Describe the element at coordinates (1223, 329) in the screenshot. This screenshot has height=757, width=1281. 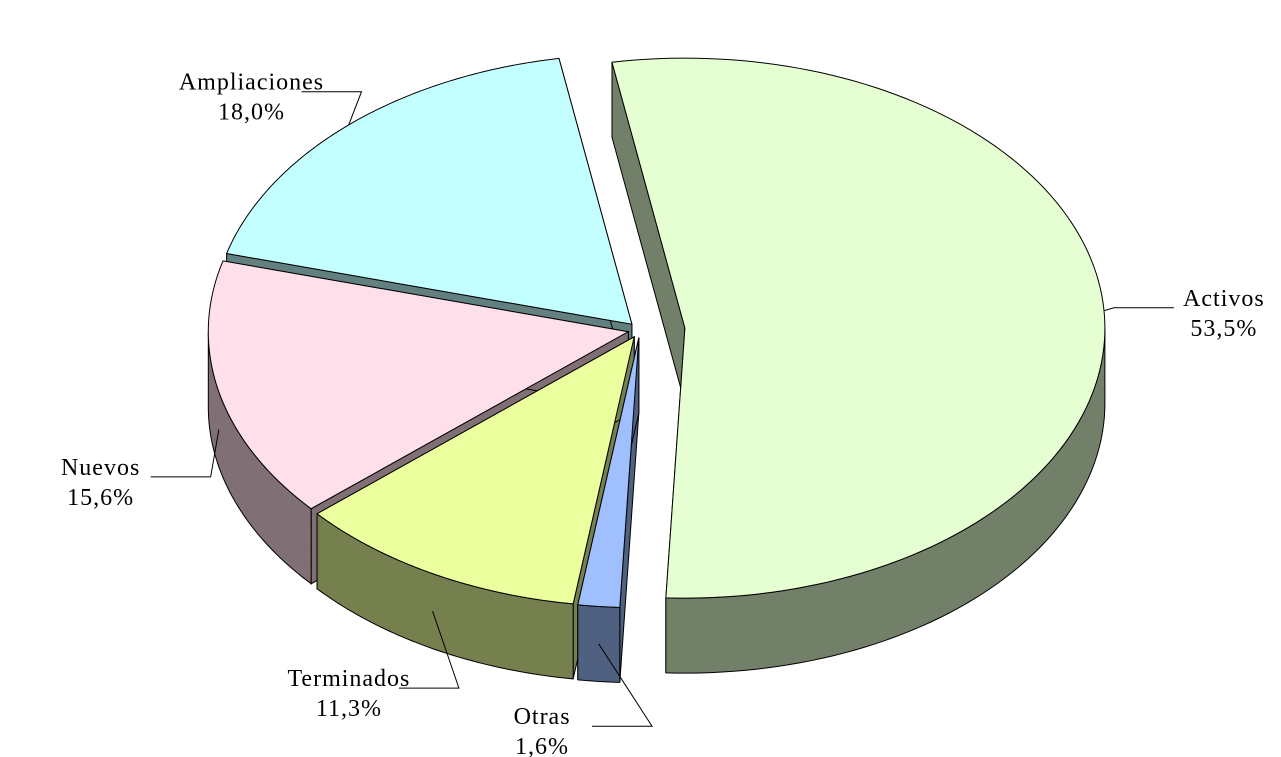
I see `slice-value-label: 53,5%` at that location.